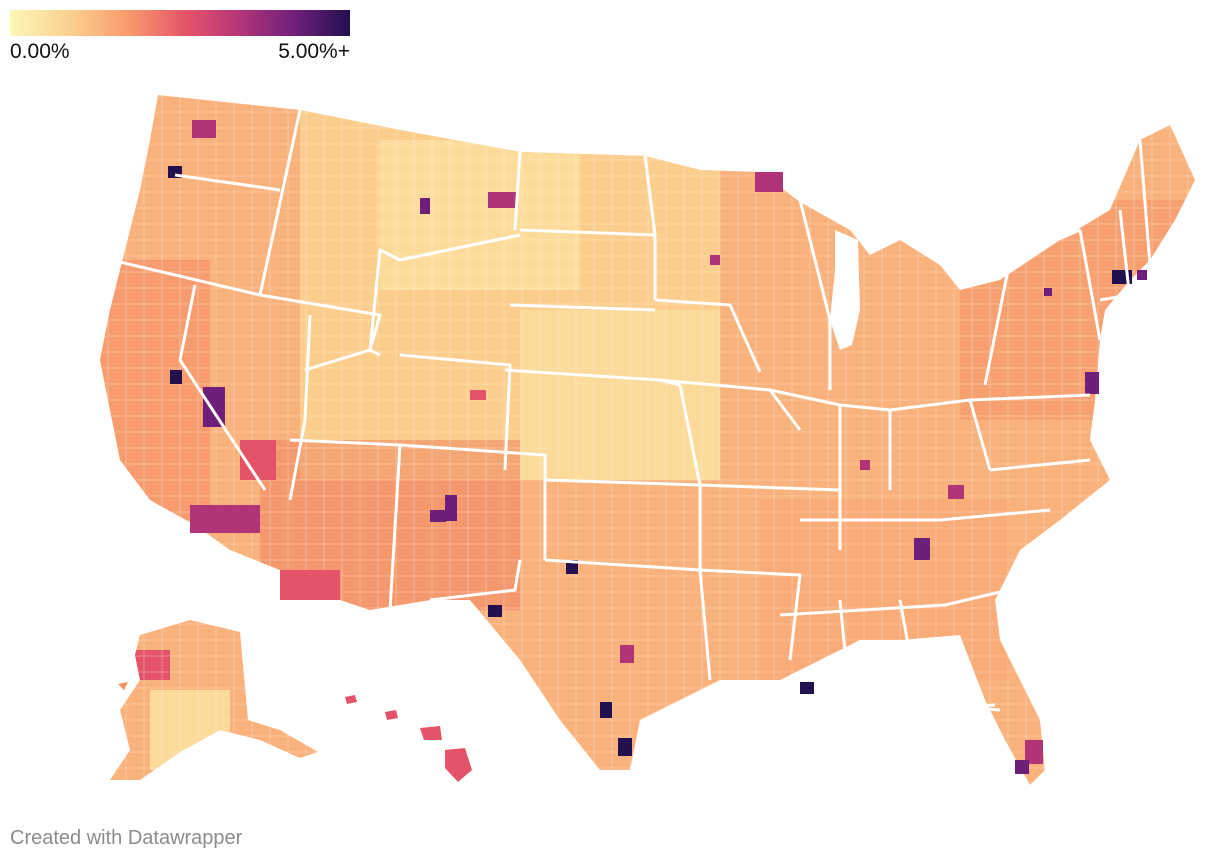  I want to click on legend-max-label: 5.00%+, so click(314, 51).